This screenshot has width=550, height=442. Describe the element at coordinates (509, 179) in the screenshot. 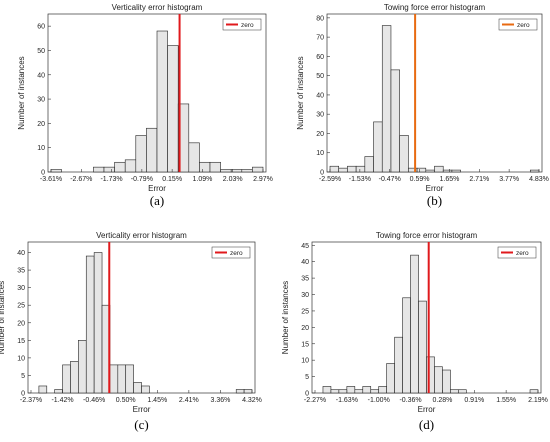

I see `x-tick-label: 3.77%` at that location.